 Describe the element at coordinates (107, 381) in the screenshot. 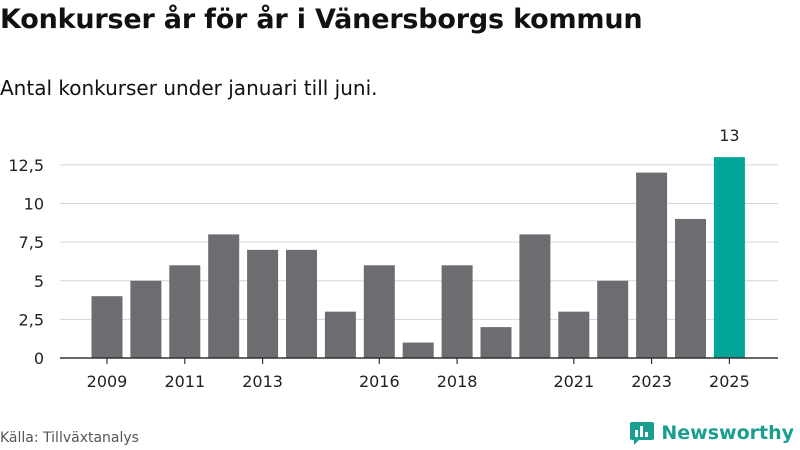

I see `x-tick-label: 2009` at that location.